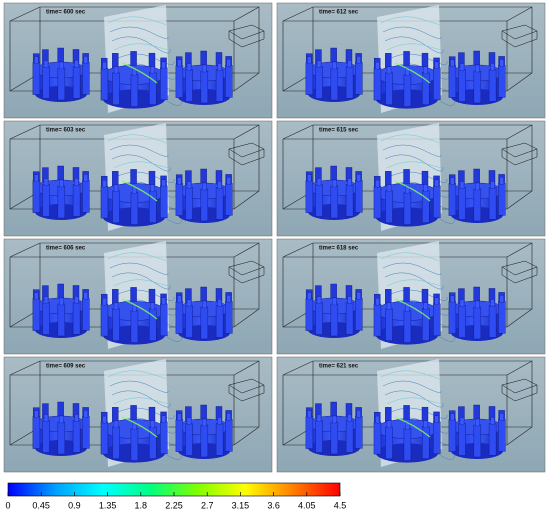 The height and width of the screenshot is (513, 550). Describe the element at coordinates (108, 505) in the screenshot. I see `colorbar-tick-label: 1.35` at that location.